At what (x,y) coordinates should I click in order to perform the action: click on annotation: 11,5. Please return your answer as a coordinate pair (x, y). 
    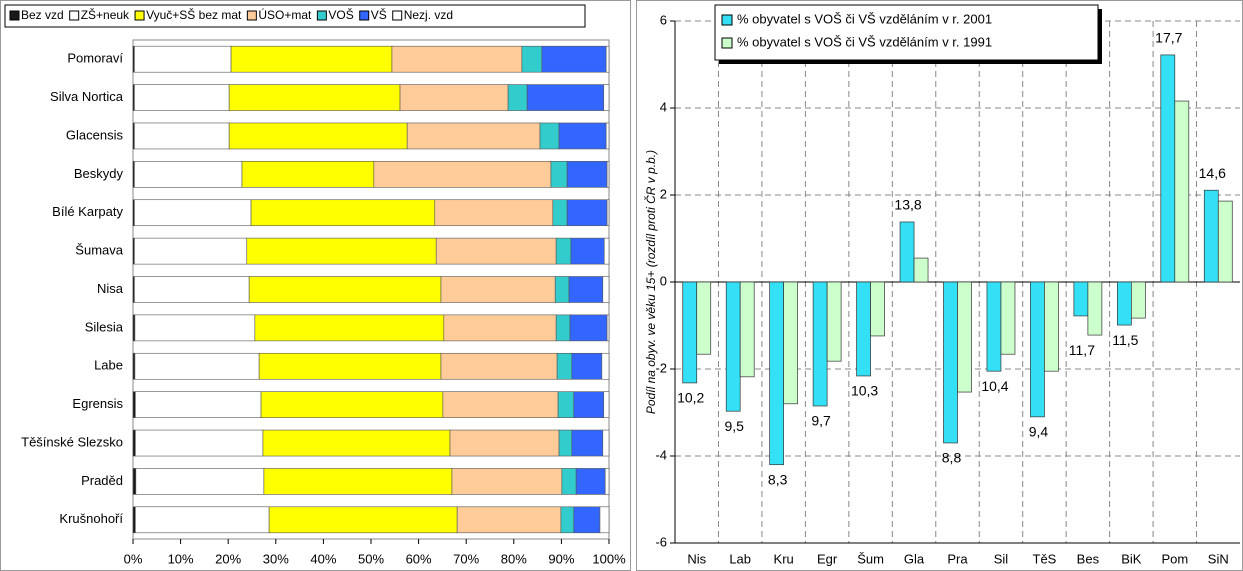
    Looking at the image, I should click on (1125, 340).